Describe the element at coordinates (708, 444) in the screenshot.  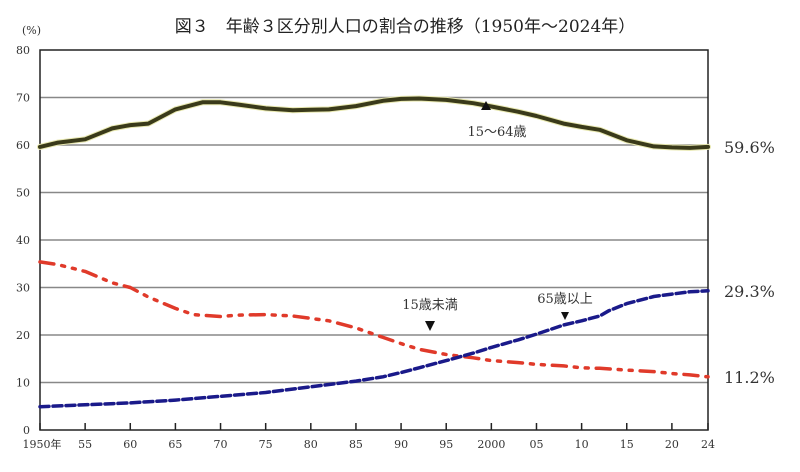
I see `x-tick-label: 24` at that location.